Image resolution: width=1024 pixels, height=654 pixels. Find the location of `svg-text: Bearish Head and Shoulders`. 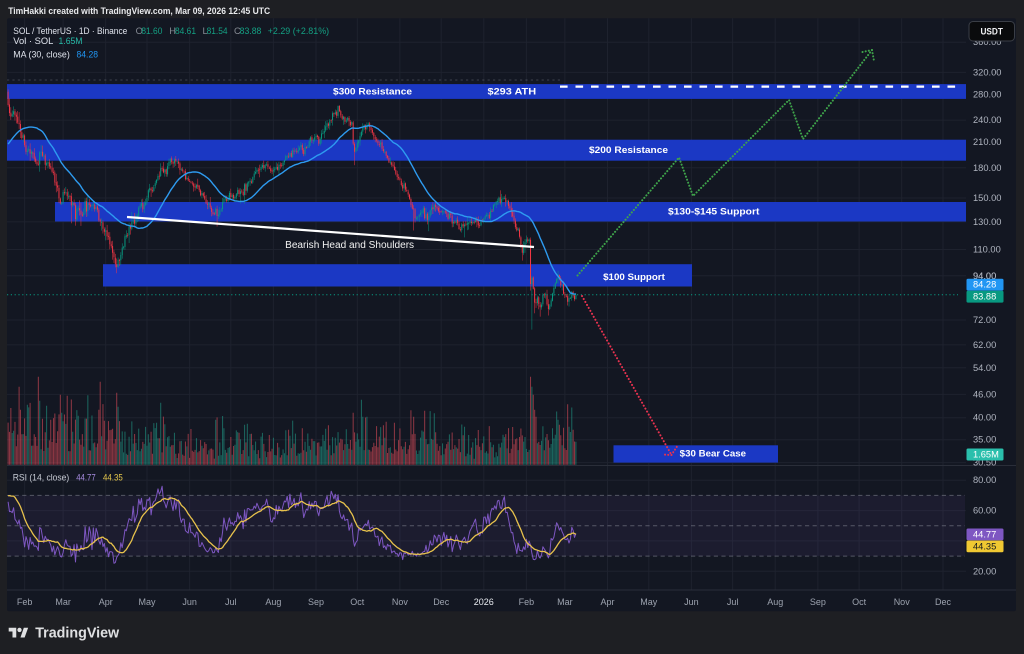

svg-text: Bearish Head and Shoulders is located at coordinates (349, 245).